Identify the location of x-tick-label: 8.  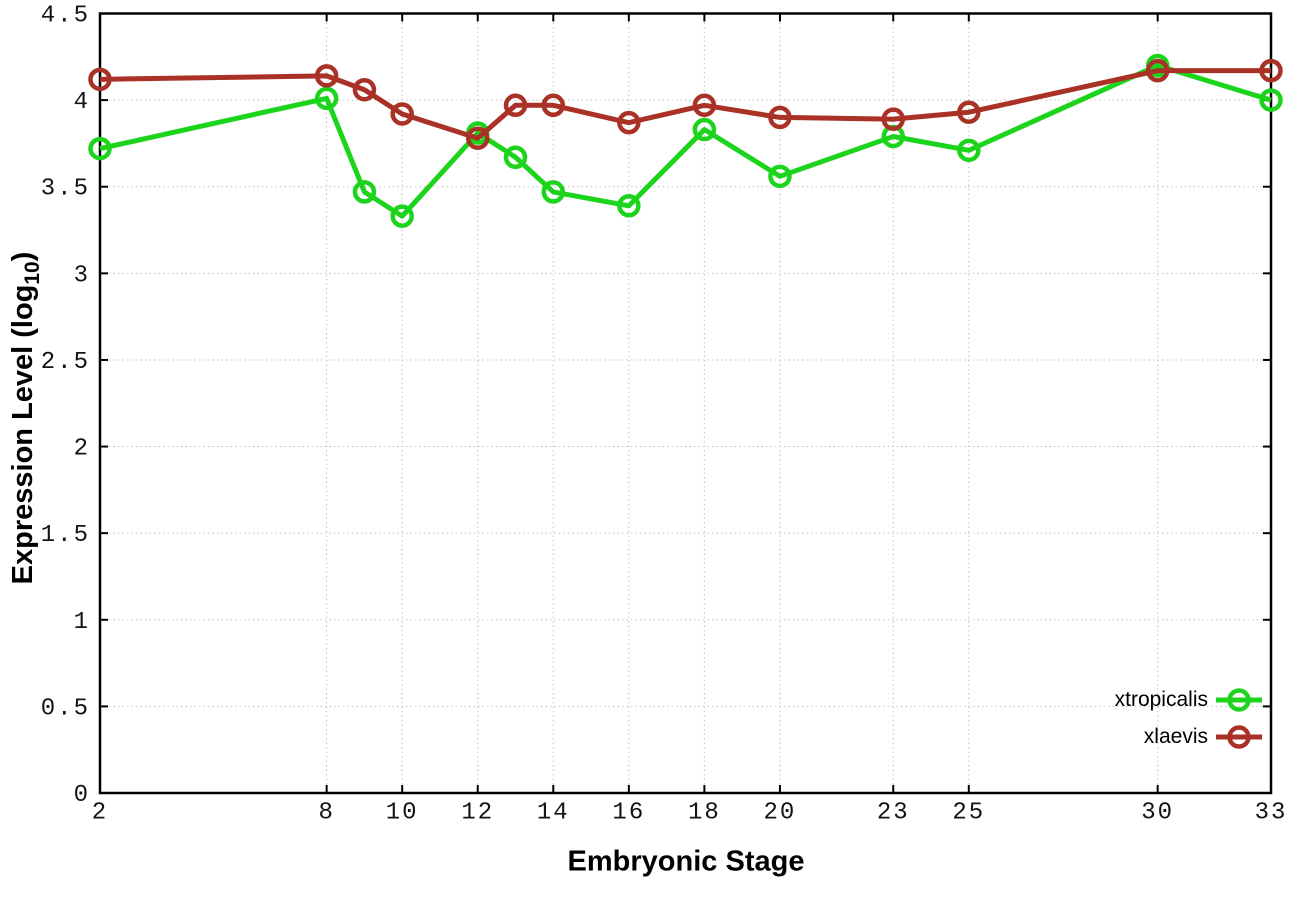
(326, 813).